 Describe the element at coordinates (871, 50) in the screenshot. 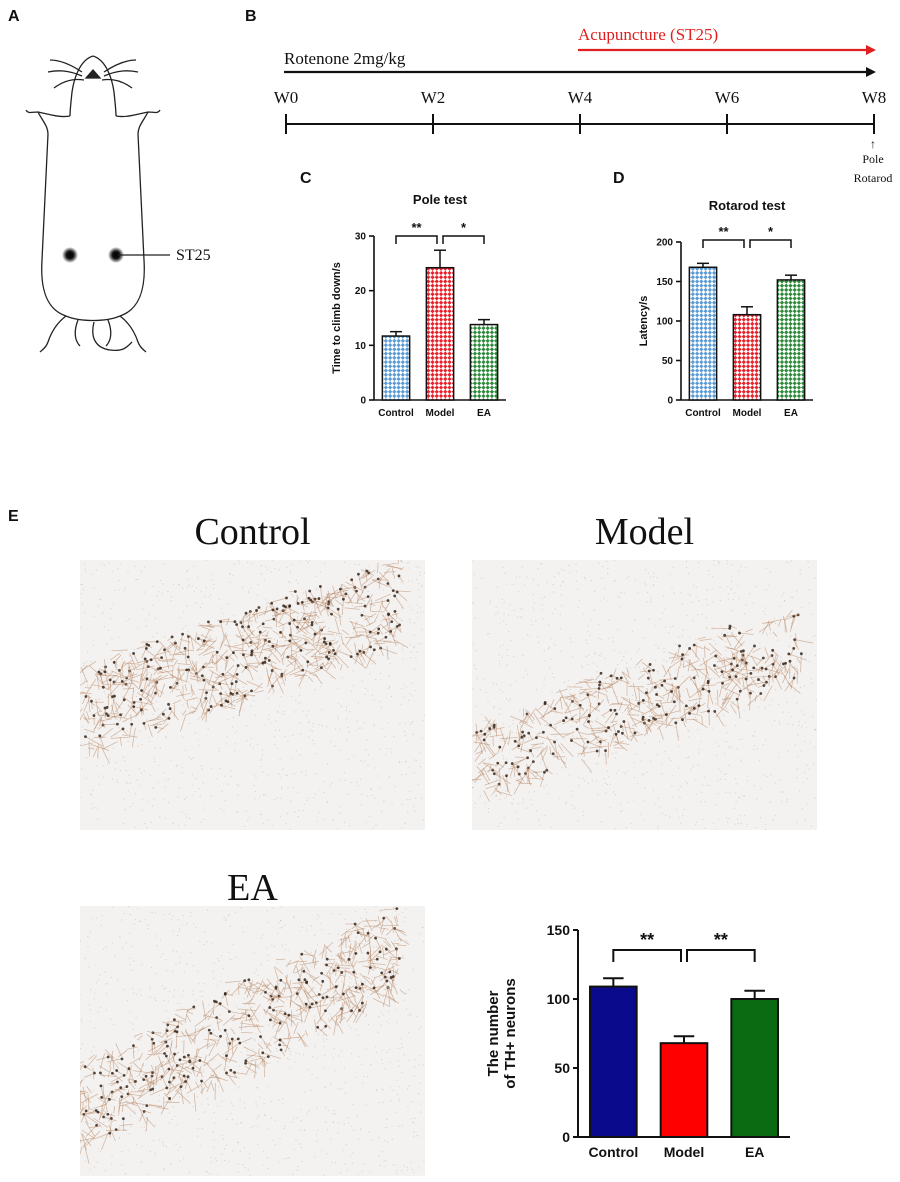

I see `acupuncture-arrowhead` at that location.